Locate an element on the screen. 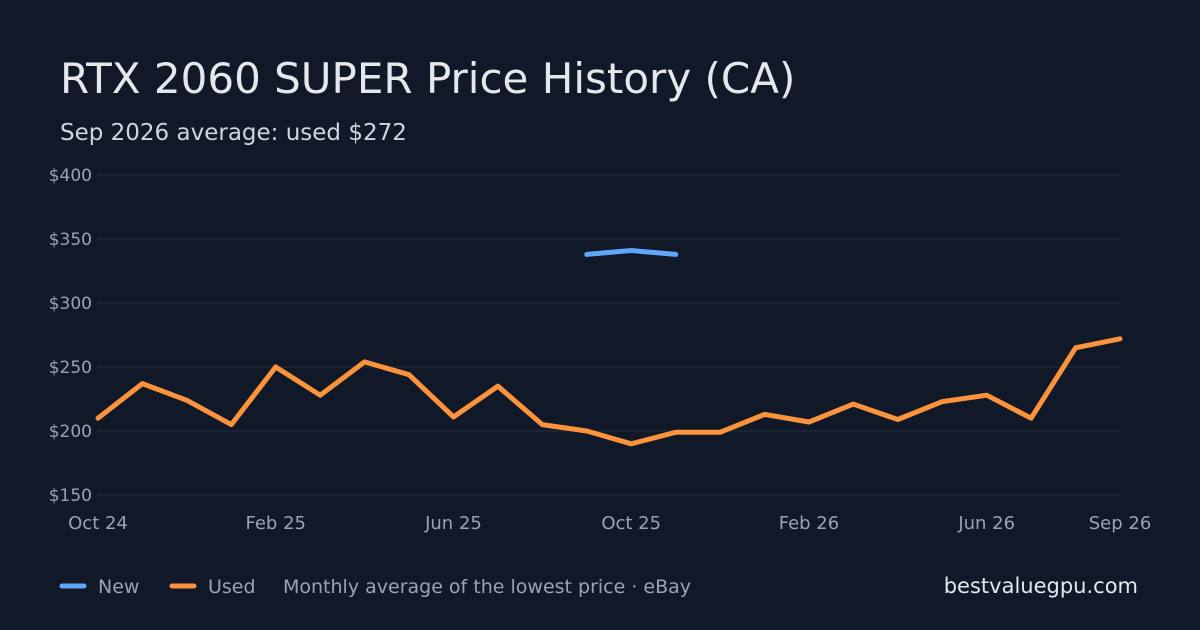 The width and height of the screenshot is (1200, 630). x-tick-label: Jun 25 is located at coordinates (453, 523).